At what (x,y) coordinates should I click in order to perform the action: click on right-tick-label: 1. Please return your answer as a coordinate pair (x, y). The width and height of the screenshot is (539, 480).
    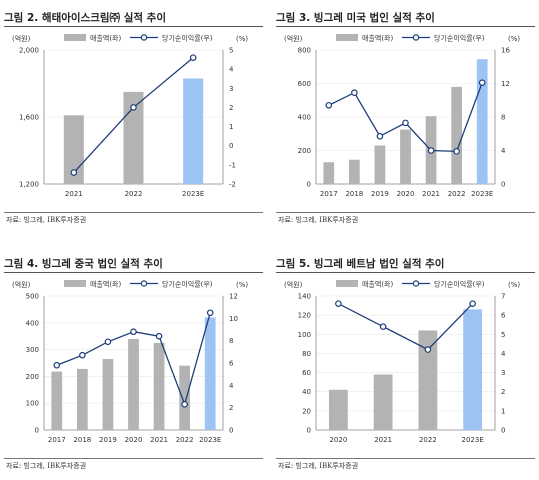
    Looking at the image, I should click on (231, 127).